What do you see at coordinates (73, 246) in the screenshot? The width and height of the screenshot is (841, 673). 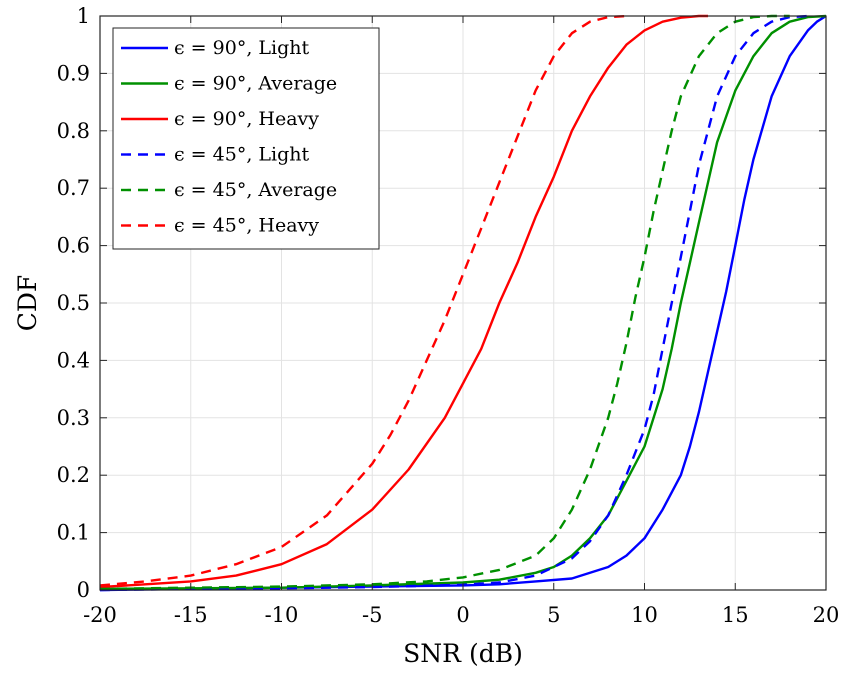 I see `y-tick-label: 0.6` at bounding box center [73, 246].